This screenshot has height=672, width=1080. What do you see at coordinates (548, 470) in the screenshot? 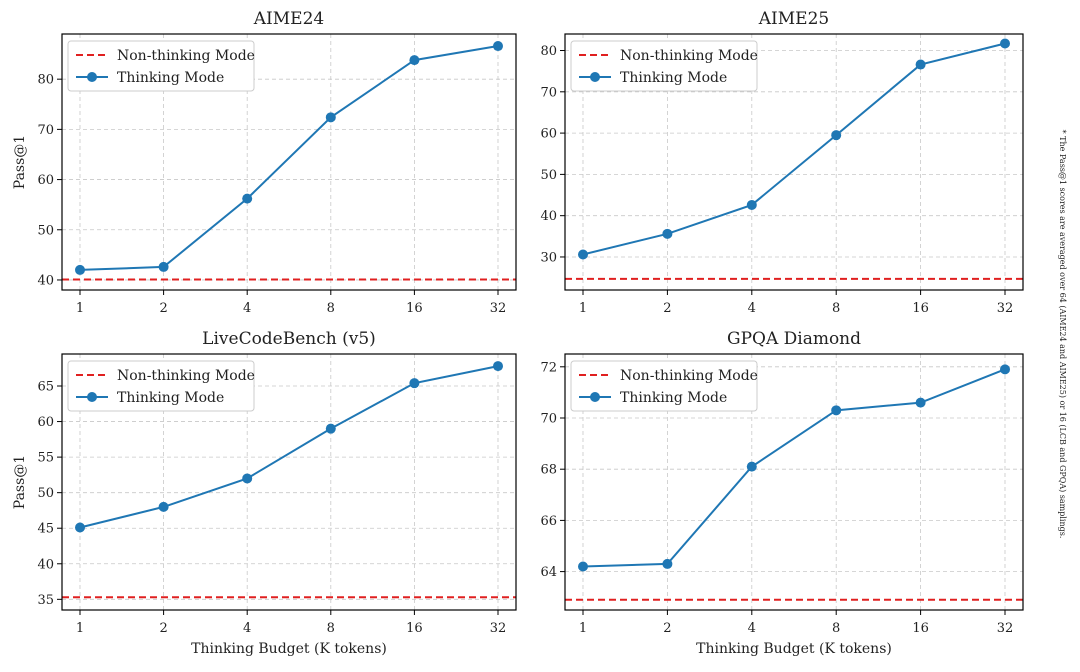
I see `y-tick-label: 68` at bounding box center [548, 470].